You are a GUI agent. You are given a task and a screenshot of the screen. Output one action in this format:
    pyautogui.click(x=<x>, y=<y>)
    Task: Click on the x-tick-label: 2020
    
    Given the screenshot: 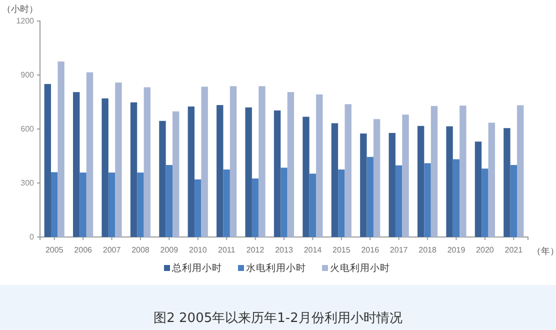 What is the action you would take?
    pyautogui.click(x=485, y=250)
    